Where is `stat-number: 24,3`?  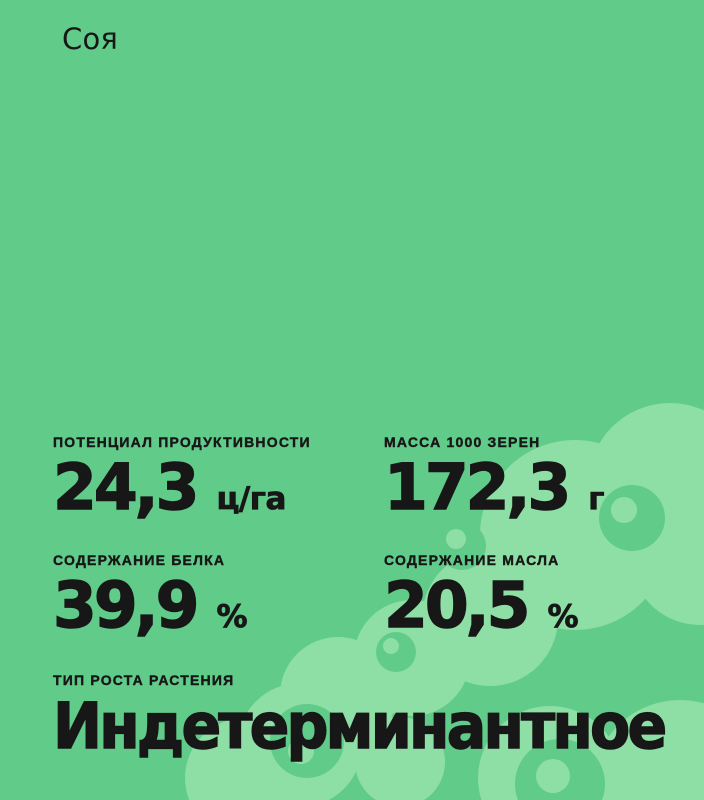
stat-number: 24,3 is located at coordinates (126, 487).